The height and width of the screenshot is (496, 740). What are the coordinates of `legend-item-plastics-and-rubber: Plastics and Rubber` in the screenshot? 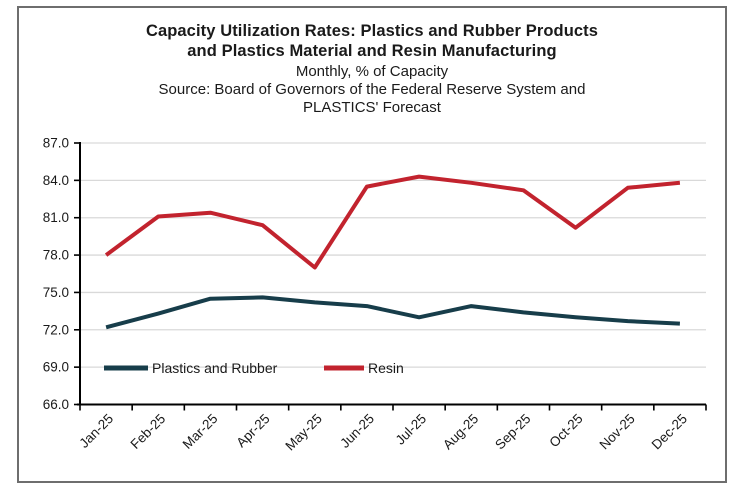 It's located at (191, 368).